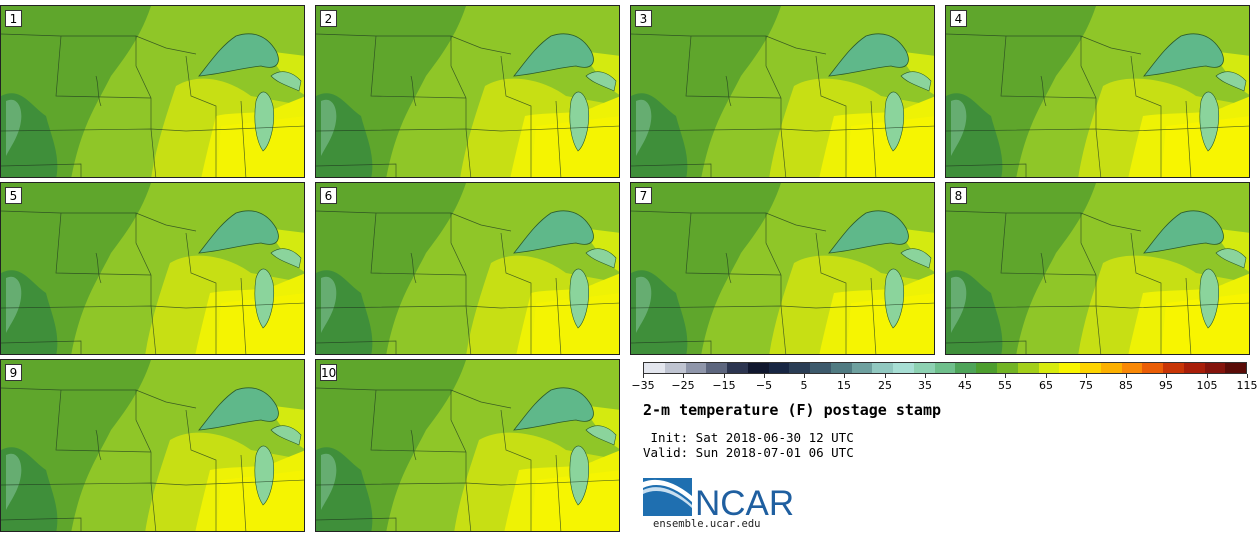  I want to click on colorbar-tick-label: −5, so click(764, 385).